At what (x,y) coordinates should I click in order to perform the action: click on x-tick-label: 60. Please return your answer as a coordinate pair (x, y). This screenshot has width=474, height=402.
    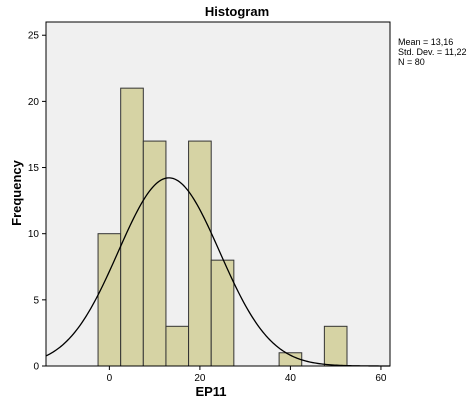
    Looking at the image, I should click on (381, 378).